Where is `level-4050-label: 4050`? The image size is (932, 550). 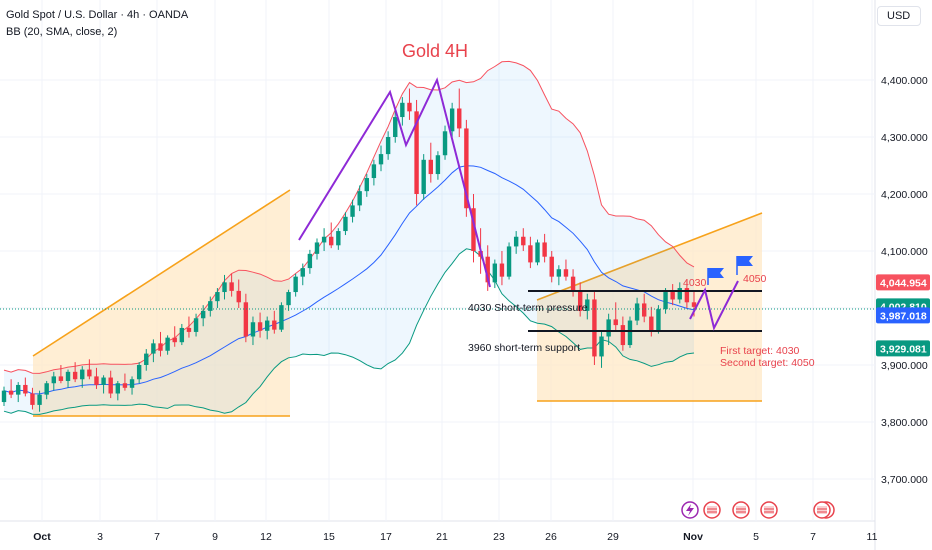 level-4050-label: 4050 is located at coordinates (755, 279).